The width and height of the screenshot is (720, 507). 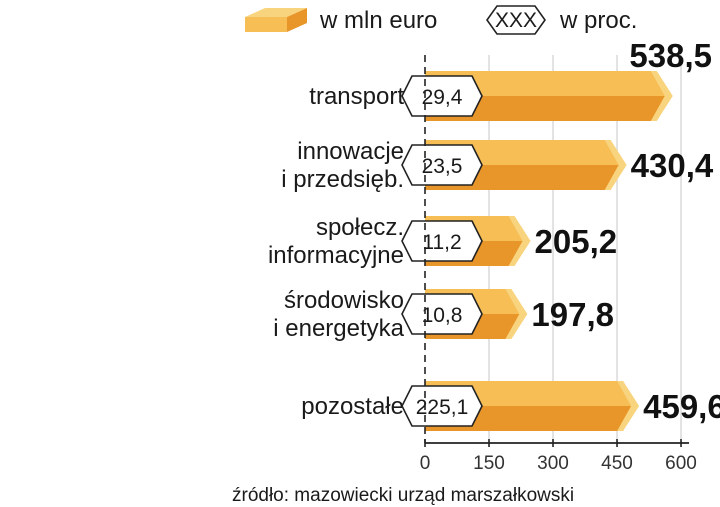 What do you see at coordinates (672, 165) in the screenshot?
I see `value-label: 430,4` at bounding box center [672, 165].